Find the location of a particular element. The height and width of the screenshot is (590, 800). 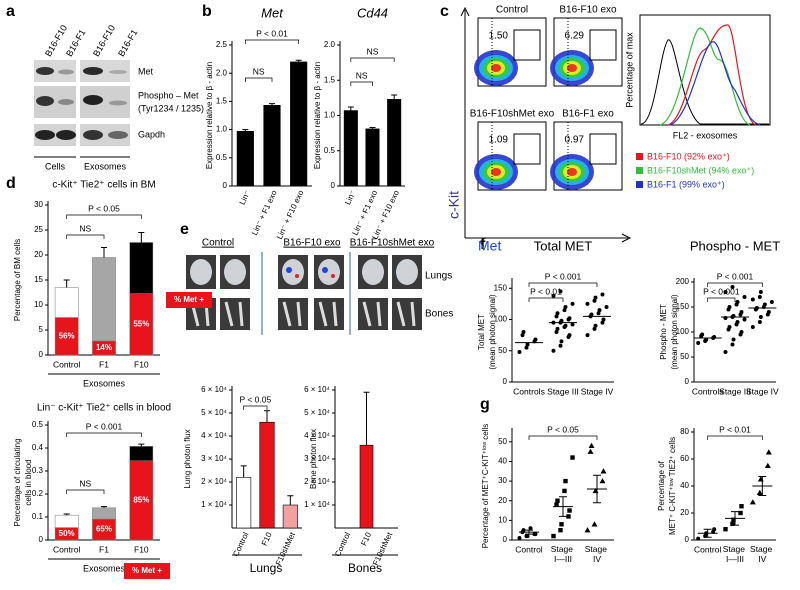

y-tick-label: 30 is located at coordinates (502, 480).